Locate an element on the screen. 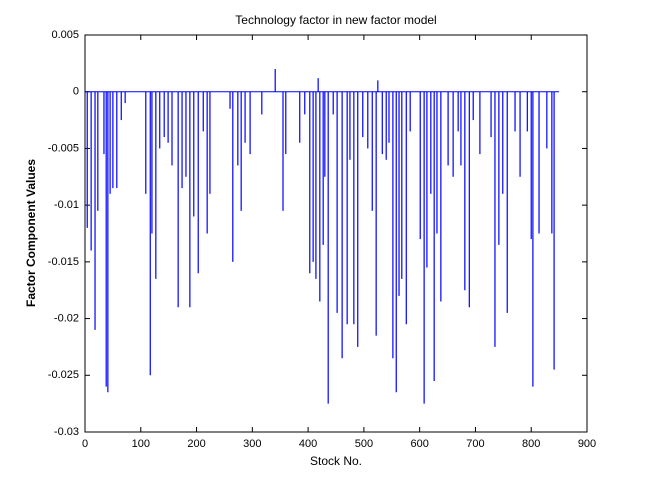  x-tick-label: 0 is located at coordinates (85, 444).